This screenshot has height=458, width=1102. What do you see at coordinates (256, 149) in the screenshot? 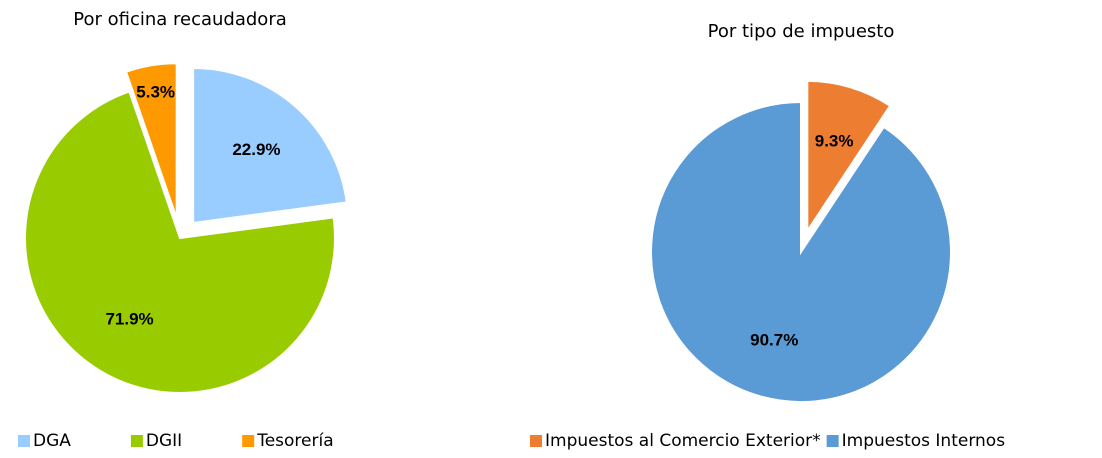
I see `data-label: 22.9%` at bounding box center [256, 149].